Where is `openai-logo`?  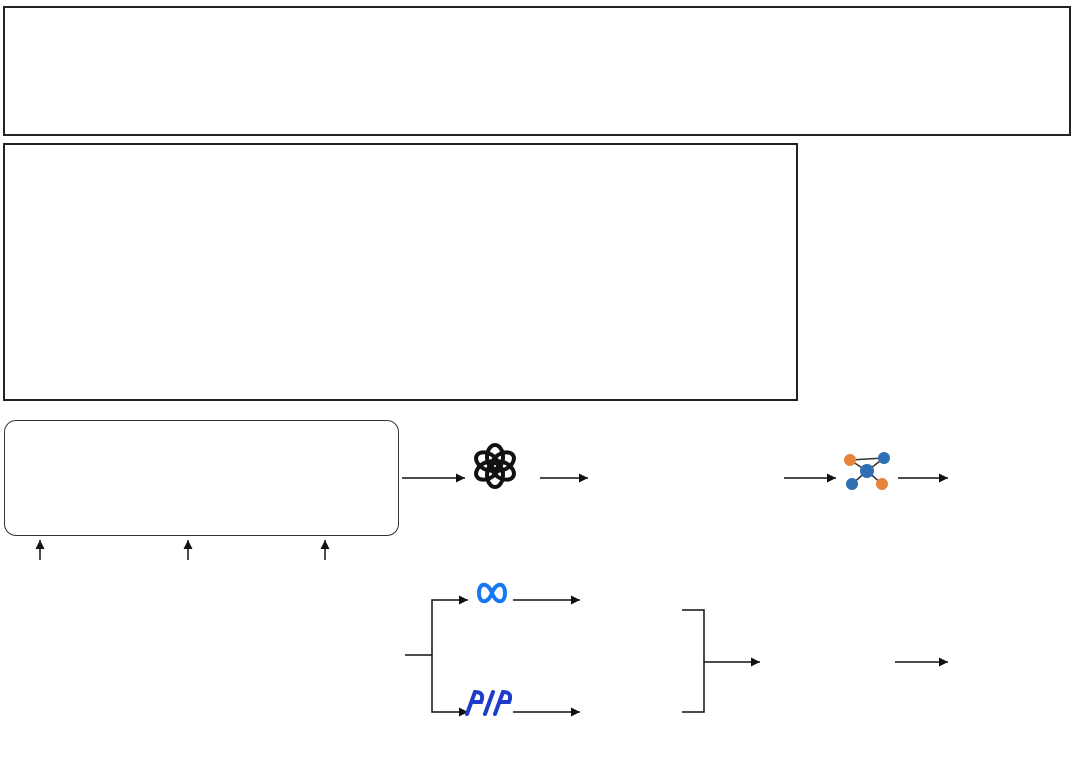
openai-logo is located at coordinates (495, 466).